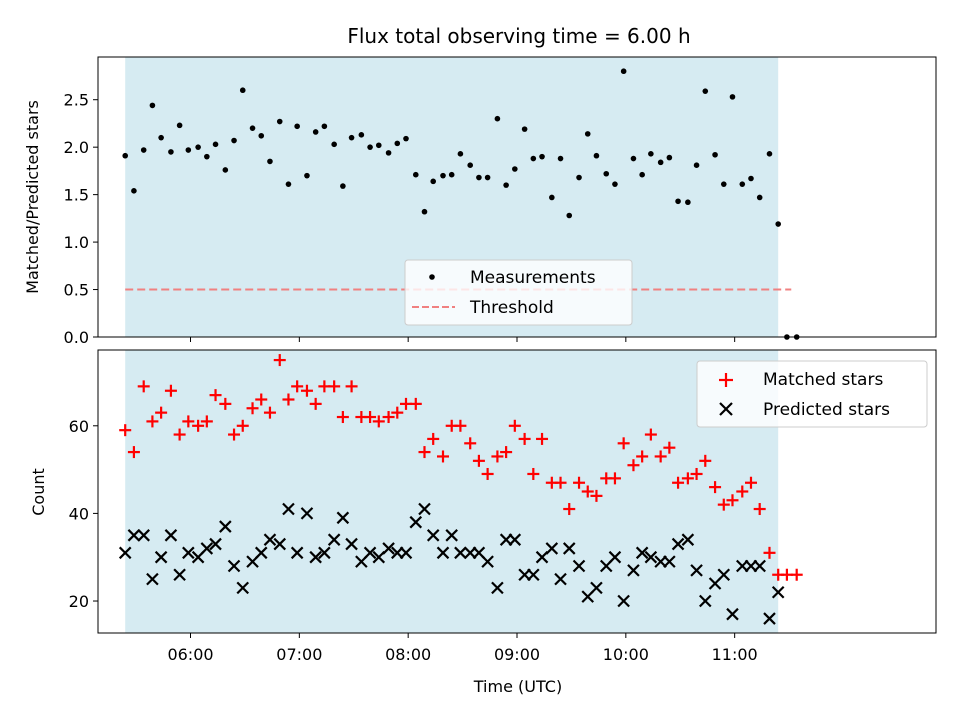 This screenshot has width=960, height=720. I want to click on count-x-tick-label: 11:00, so click(735, 654).